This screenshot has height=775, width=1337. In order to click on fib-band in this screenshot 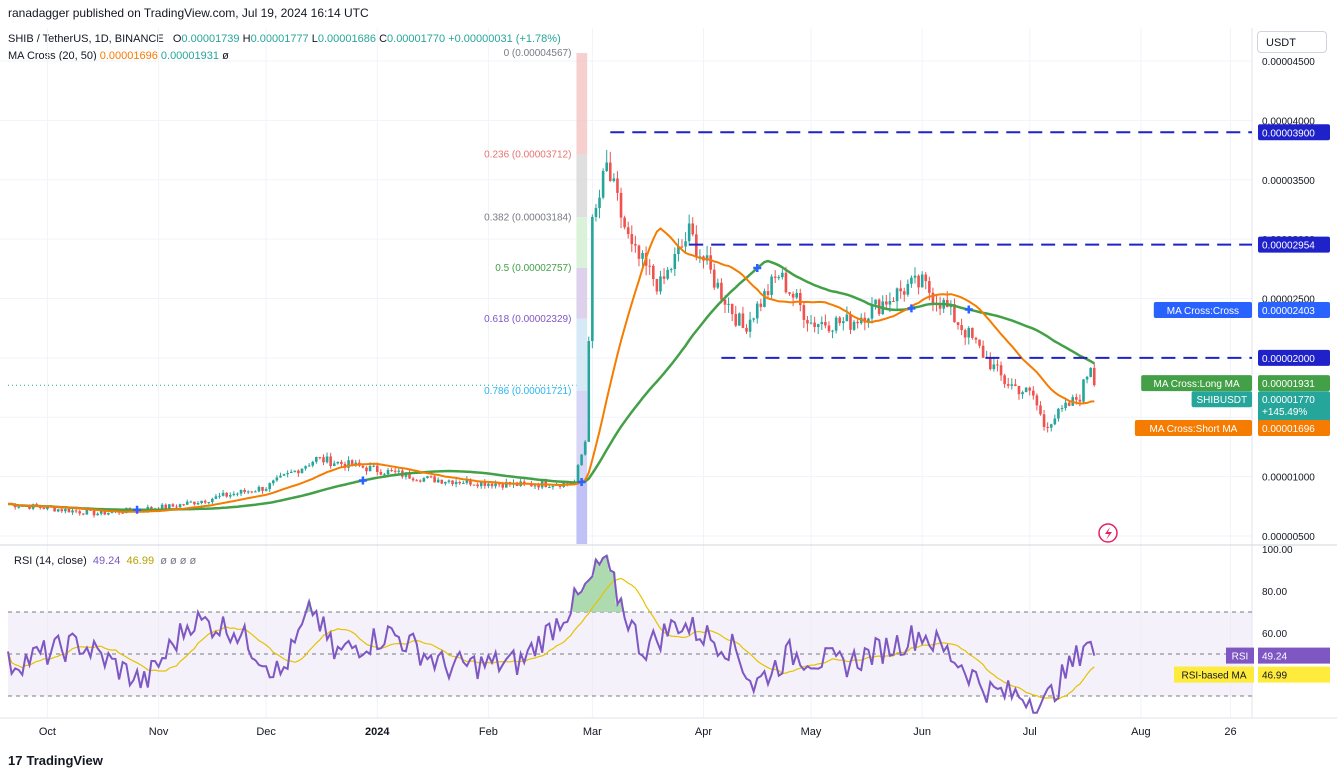, I will do `click(582, 513)`.